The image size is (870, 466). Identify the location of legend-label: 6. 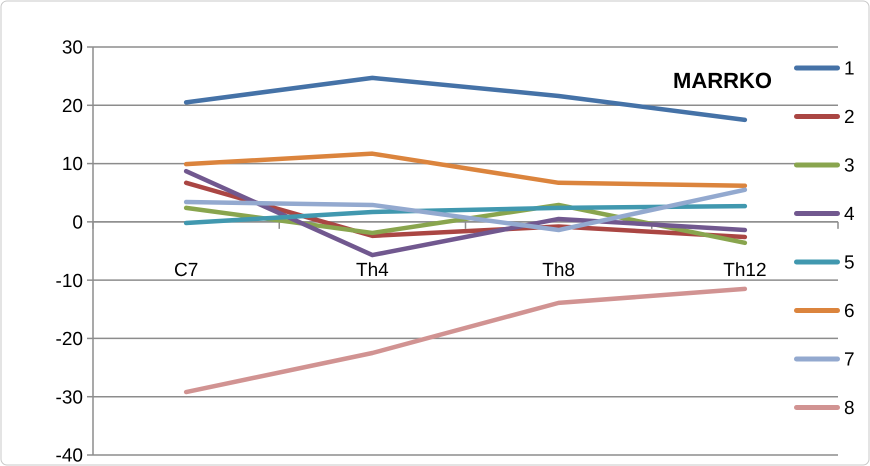
(849, 311).